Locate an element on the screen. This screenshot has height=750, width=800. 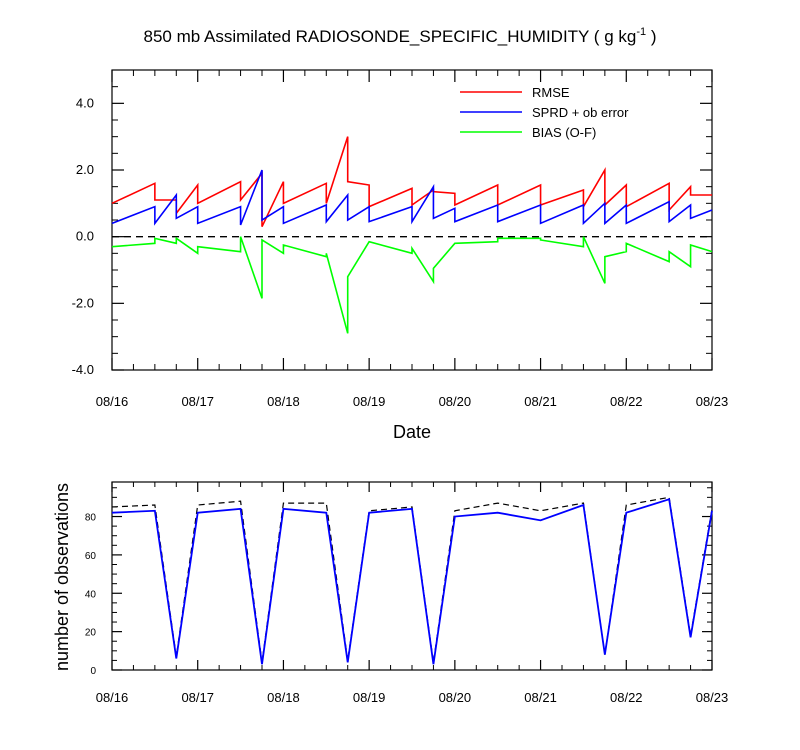
y-tick-label: 60 is located at coordinates (91, 556).